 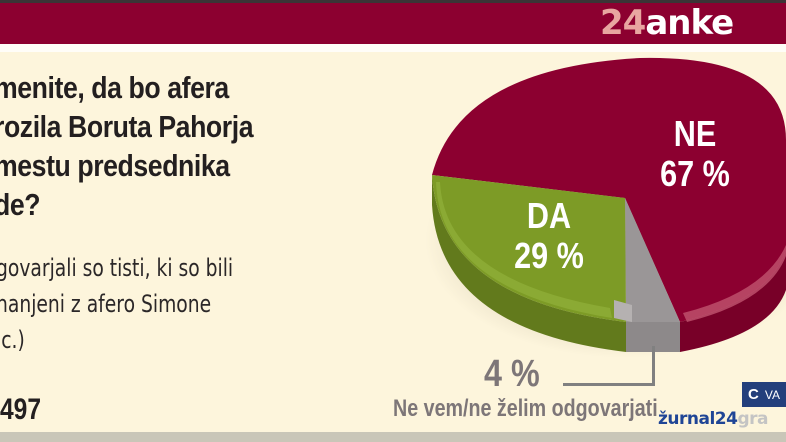 What do you see at coordinates (393, 23) in the screenshot?
I see `header-bar` at bounding box center [393, 23].